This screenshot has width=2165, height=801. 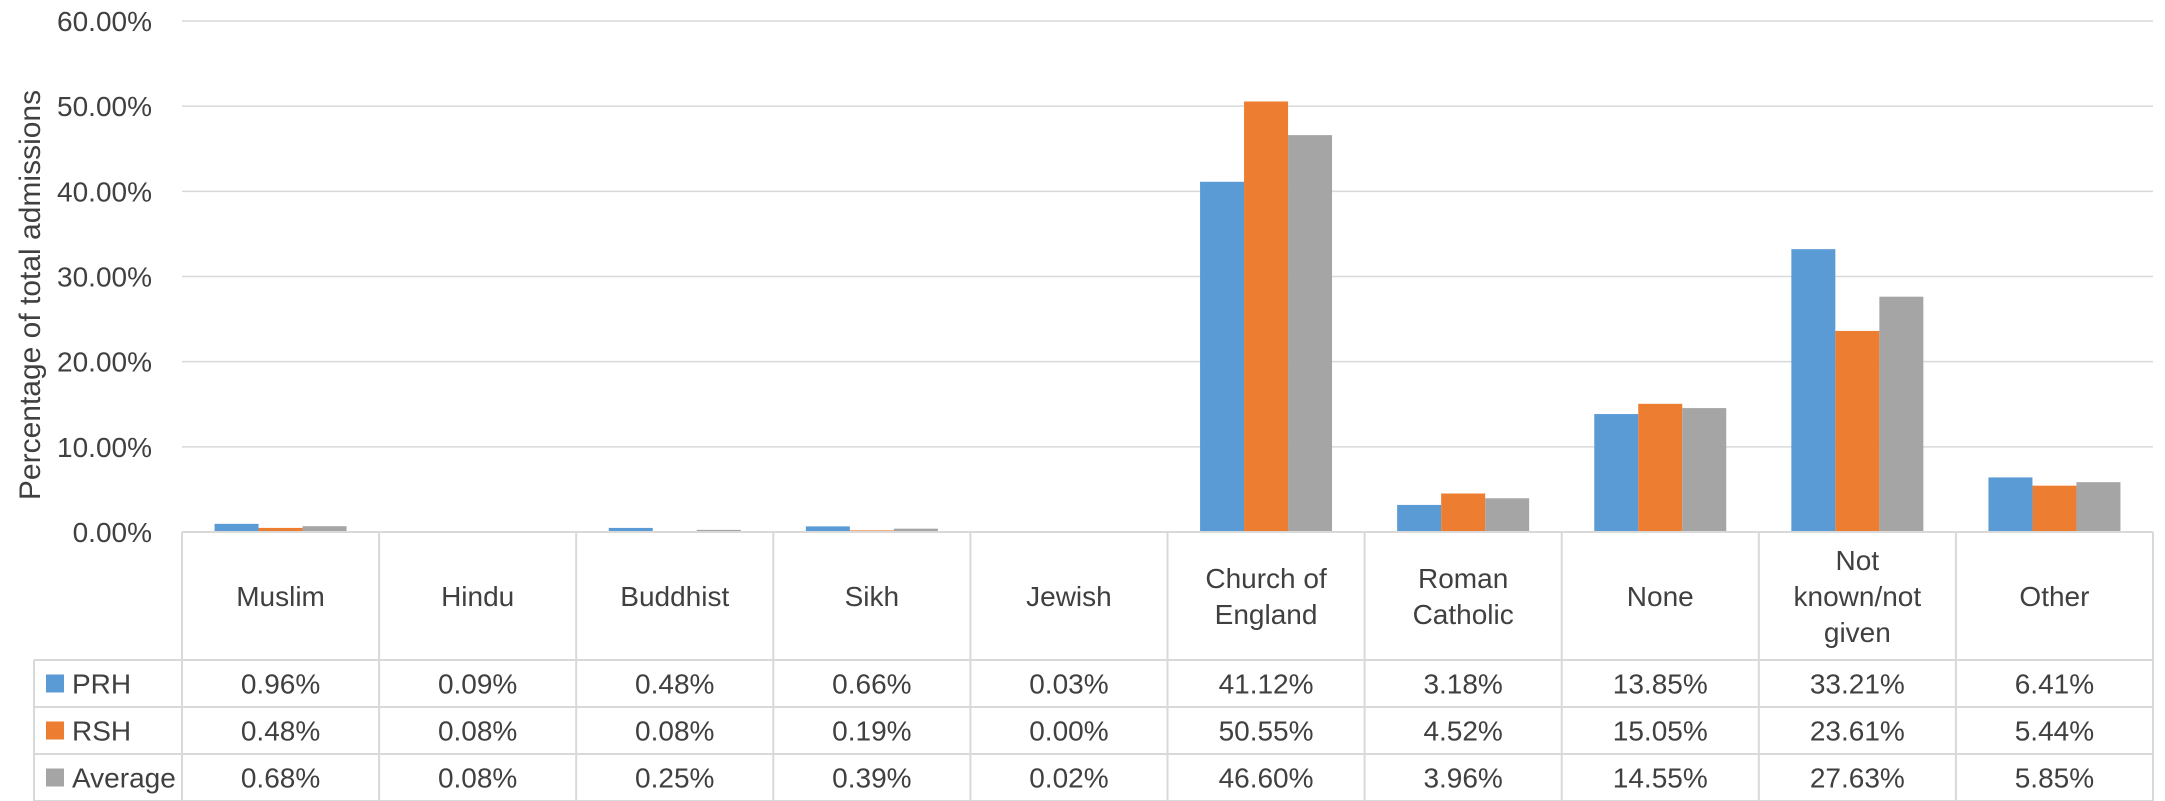 I want to click on category-label: None, so click(x=1660, y=596).